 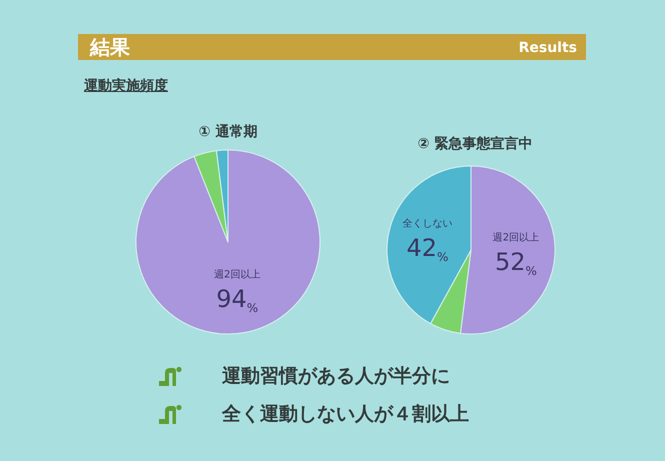 I want to click on data-label: 52%, so click(x=515, y=263).